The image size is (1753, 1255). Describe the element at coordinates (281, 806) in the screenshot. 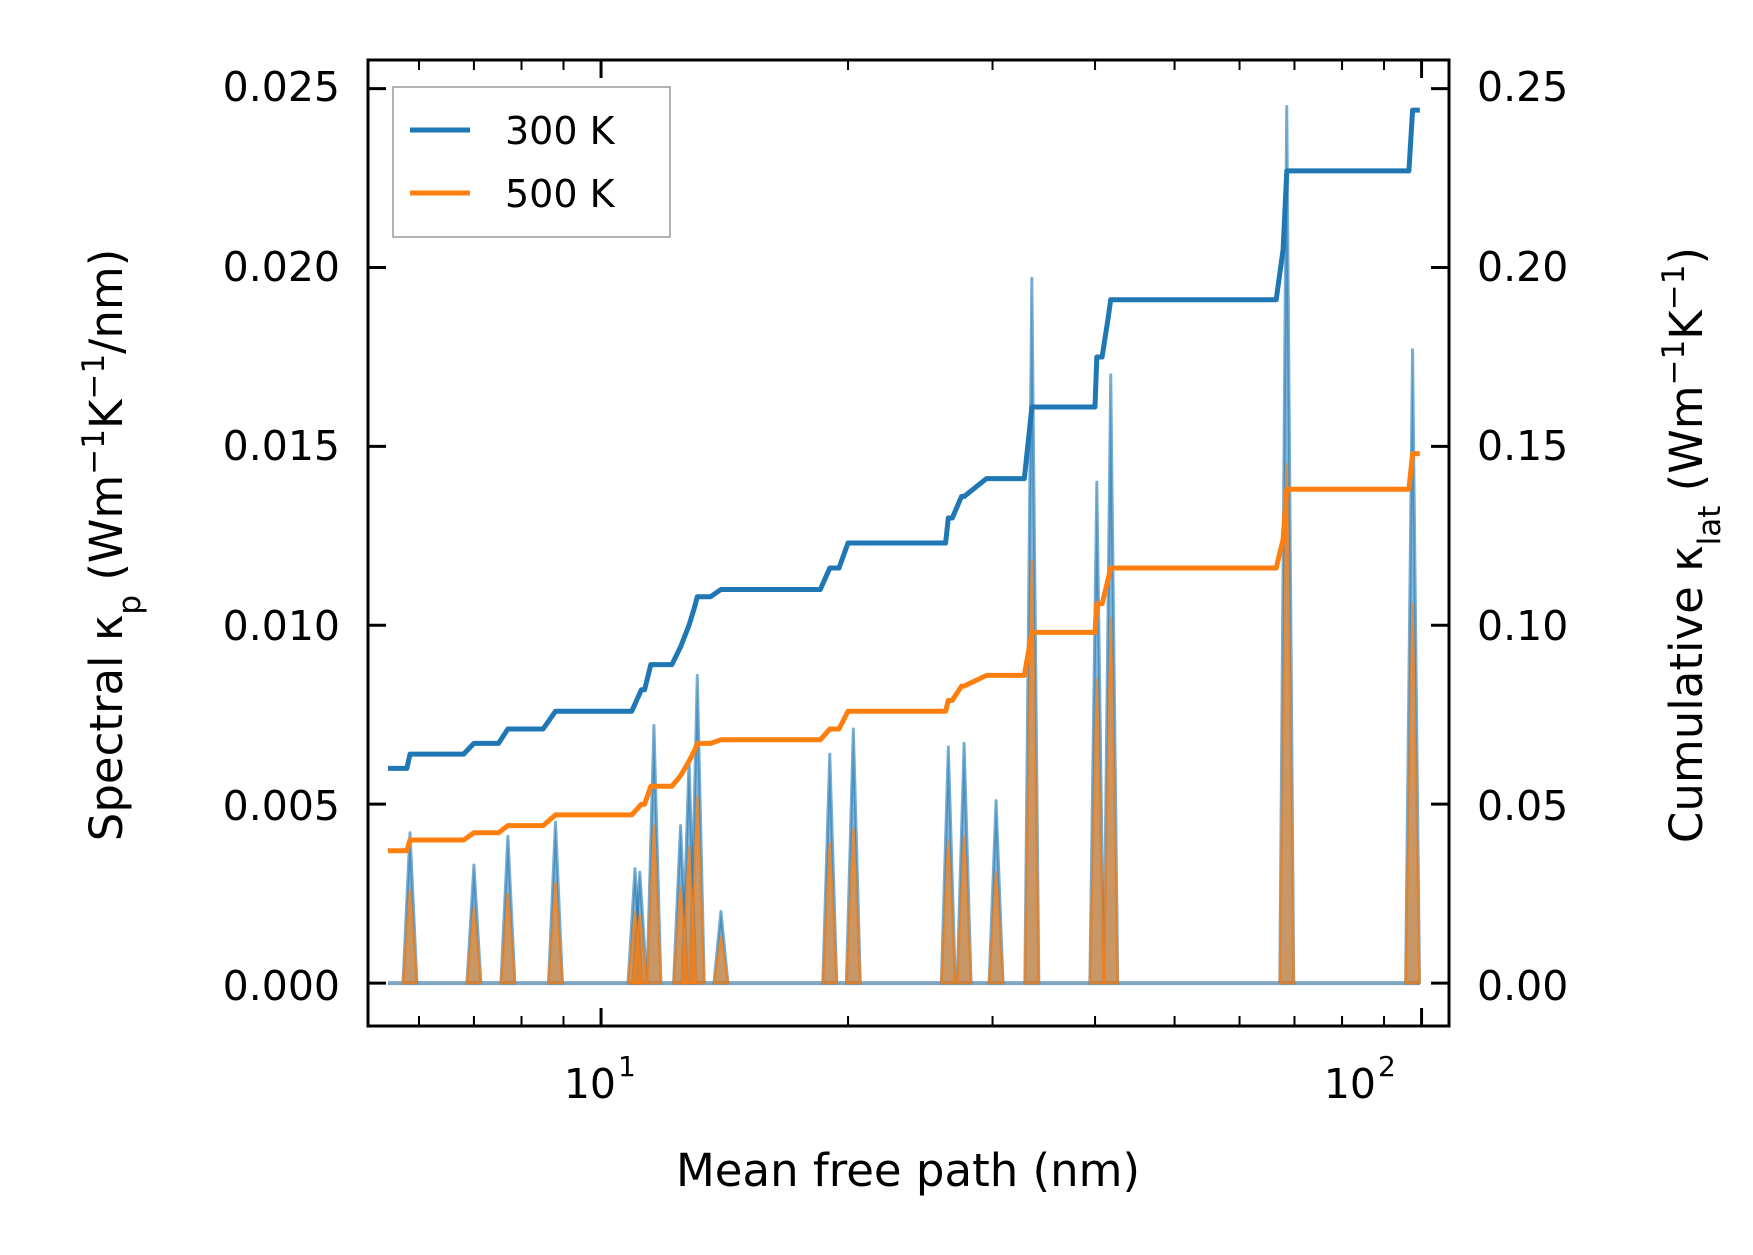

I see `y-left-tick-label-1: 0.005` at that location.